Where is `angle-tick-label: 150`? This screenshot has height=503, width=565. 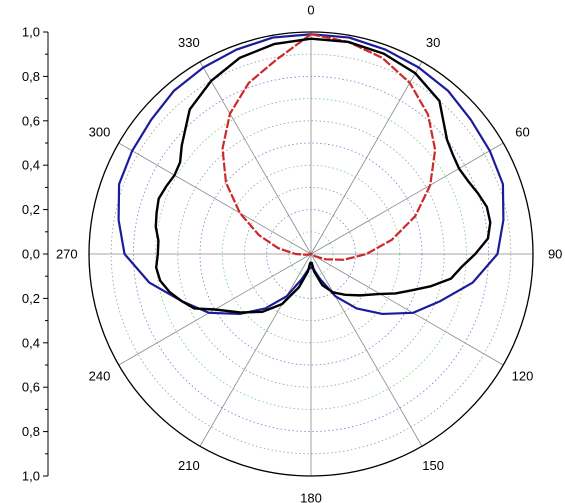 angle-tick-label: 150 is located at coordinates (433, 465).